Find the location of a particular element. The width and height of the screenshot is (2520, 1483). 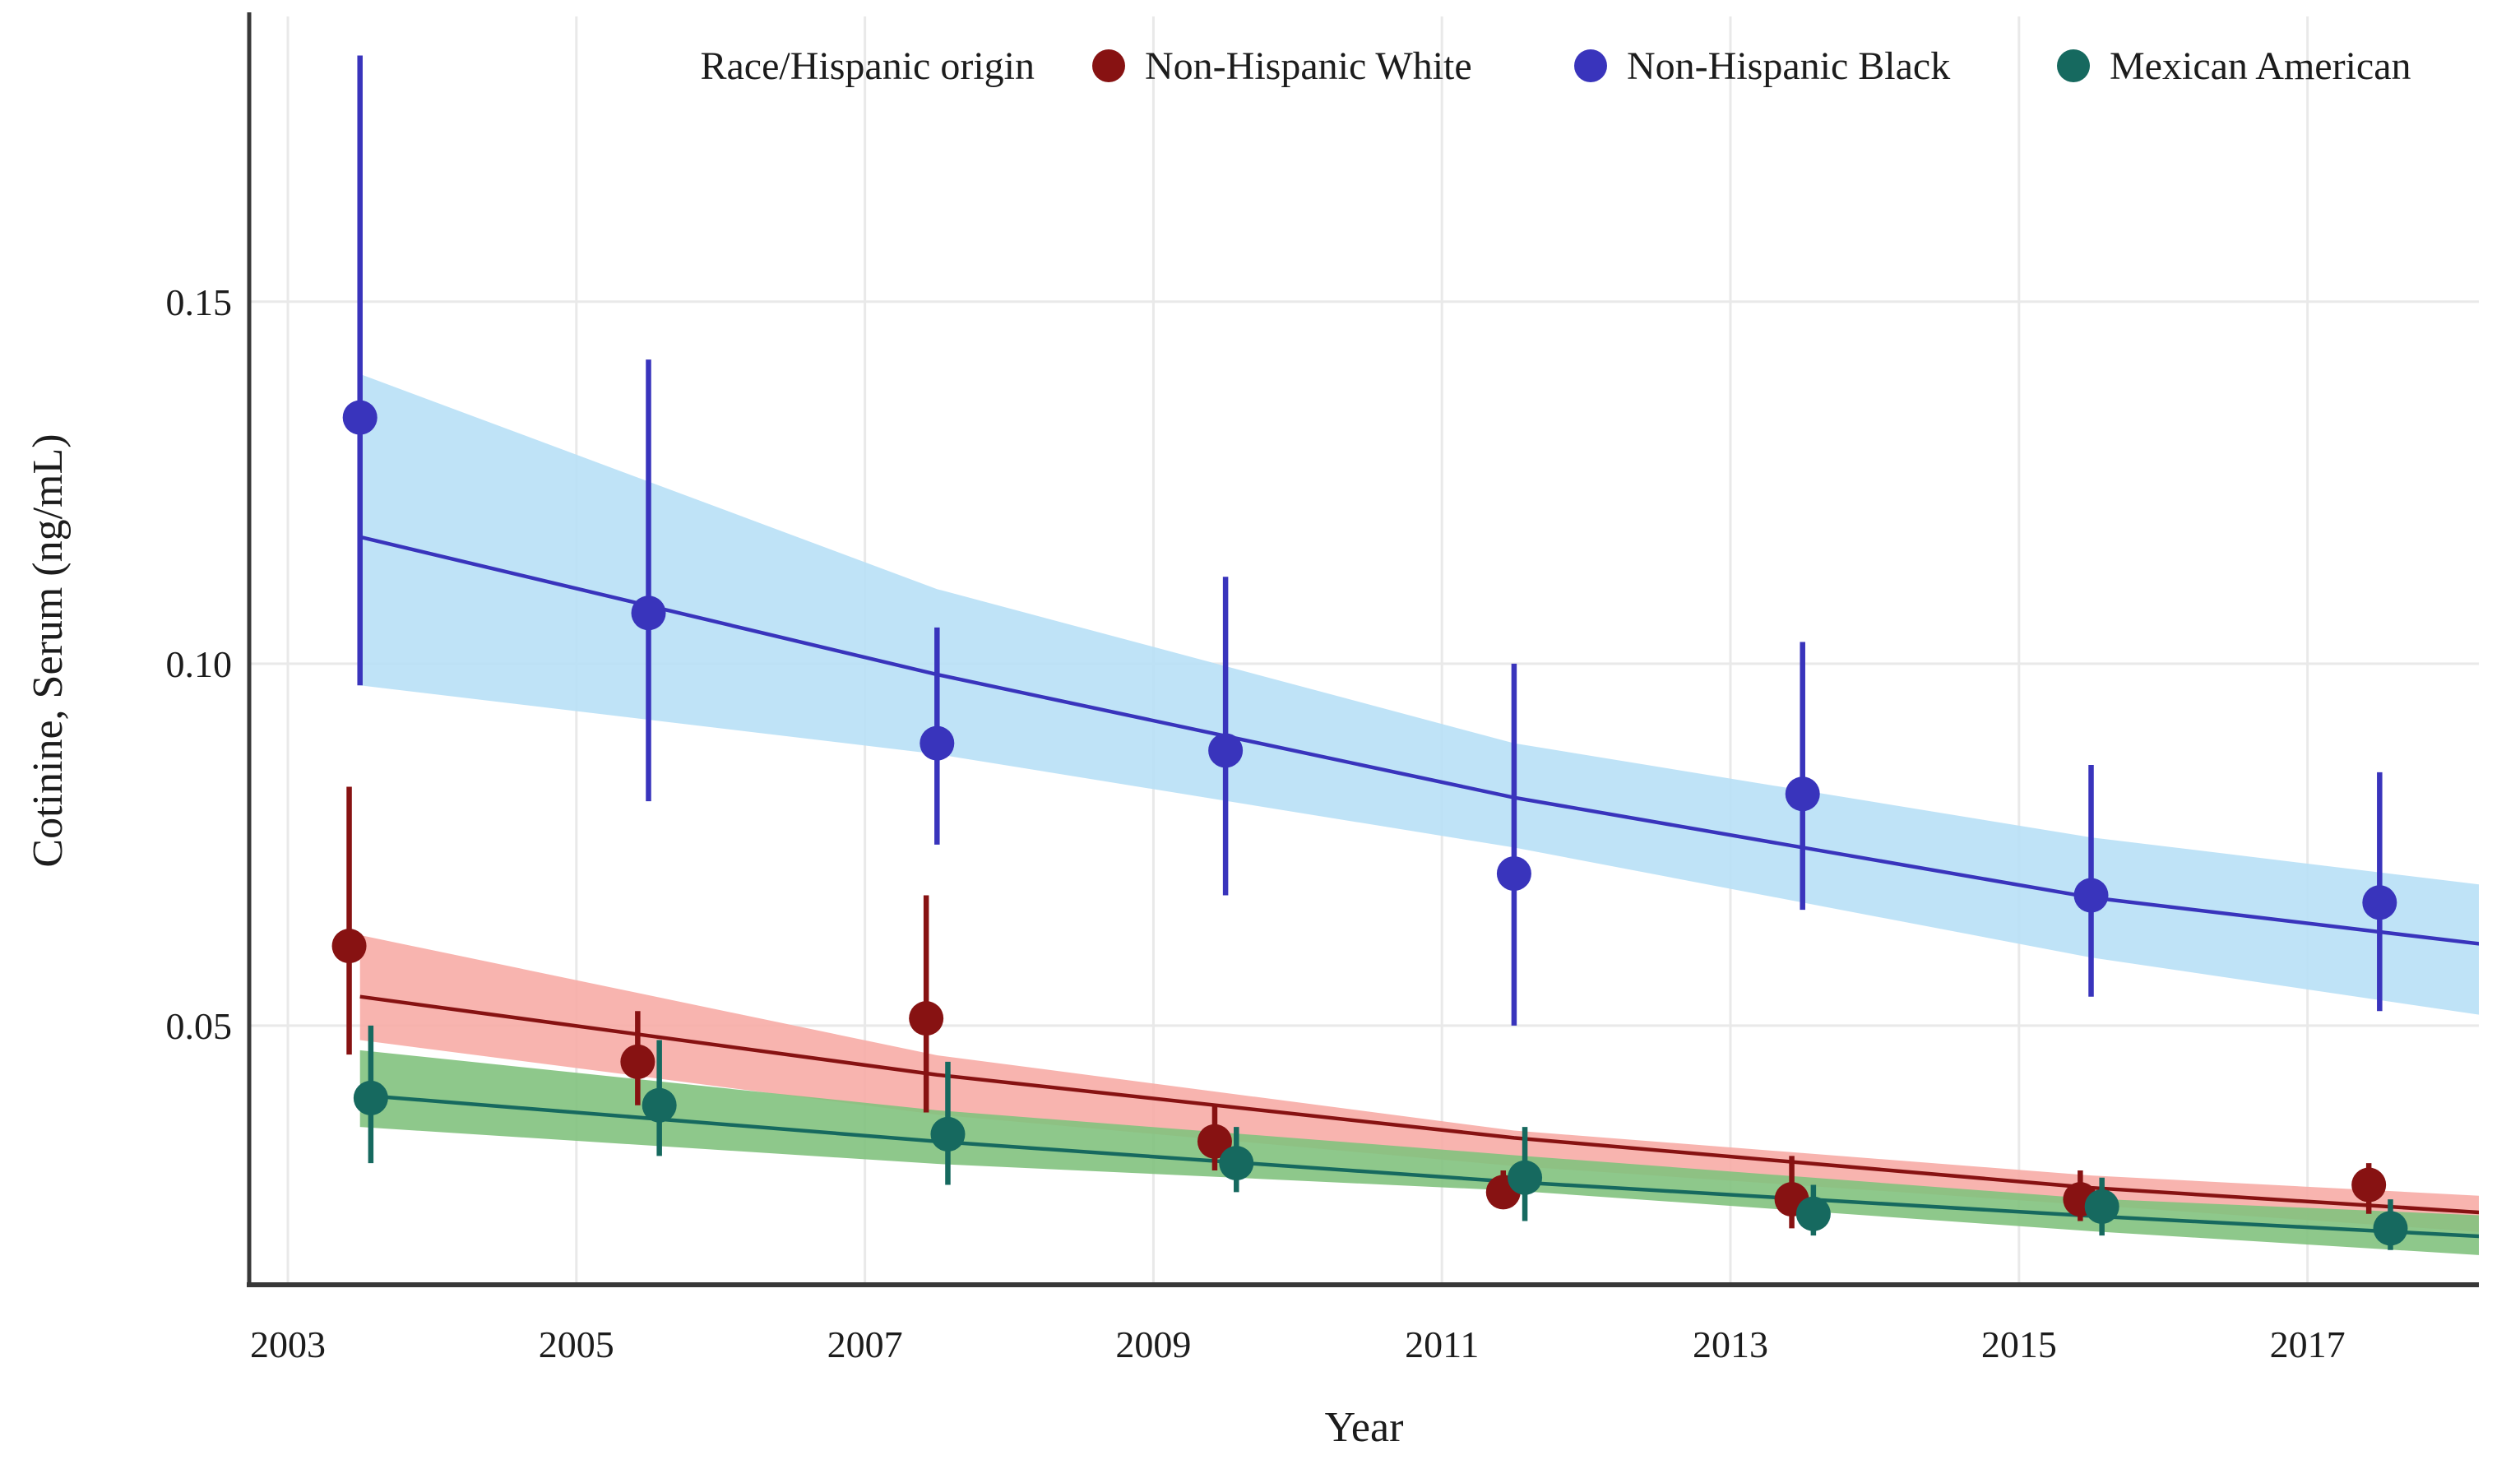

series-mexican-american is located at coordinates (1380, 1137).